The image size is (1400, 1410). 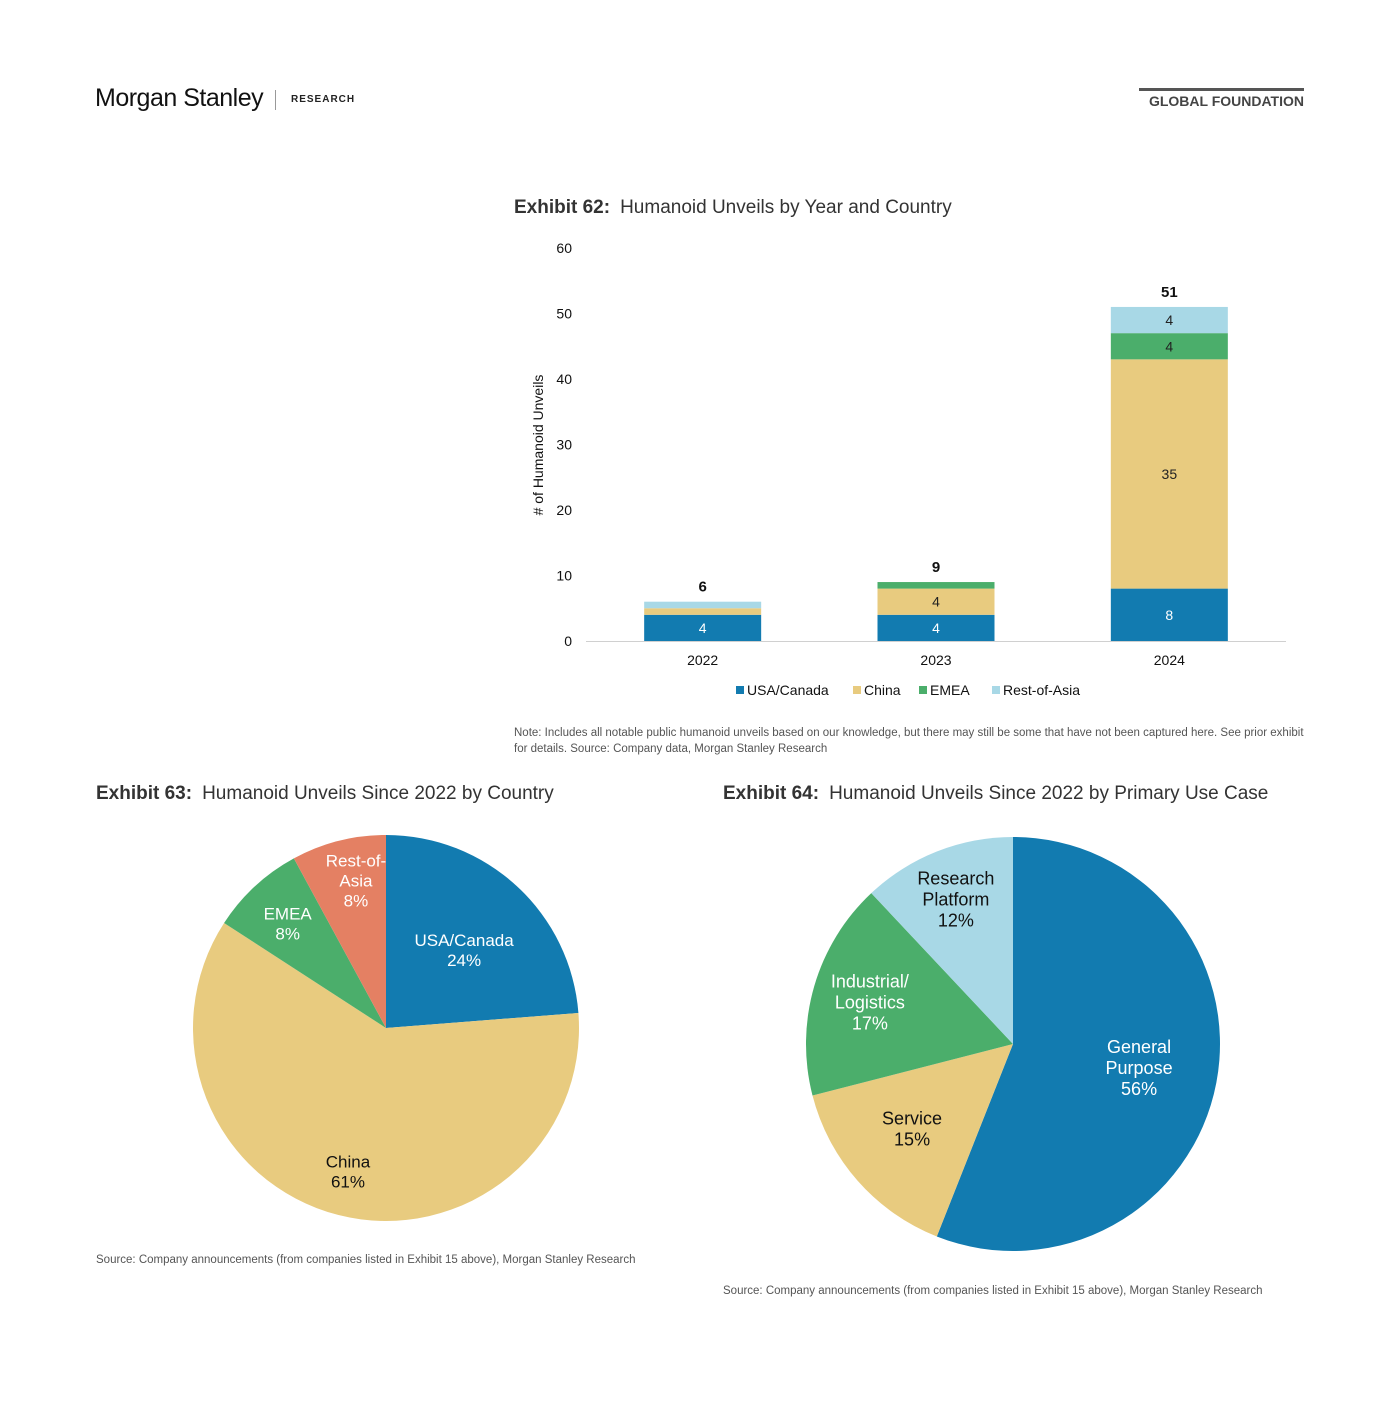 What do you see at coordinates (870, 1002) in the screenshot?
I see `slice-label: Industrial/Logistics 17%` at bounding box center [870, 1002].